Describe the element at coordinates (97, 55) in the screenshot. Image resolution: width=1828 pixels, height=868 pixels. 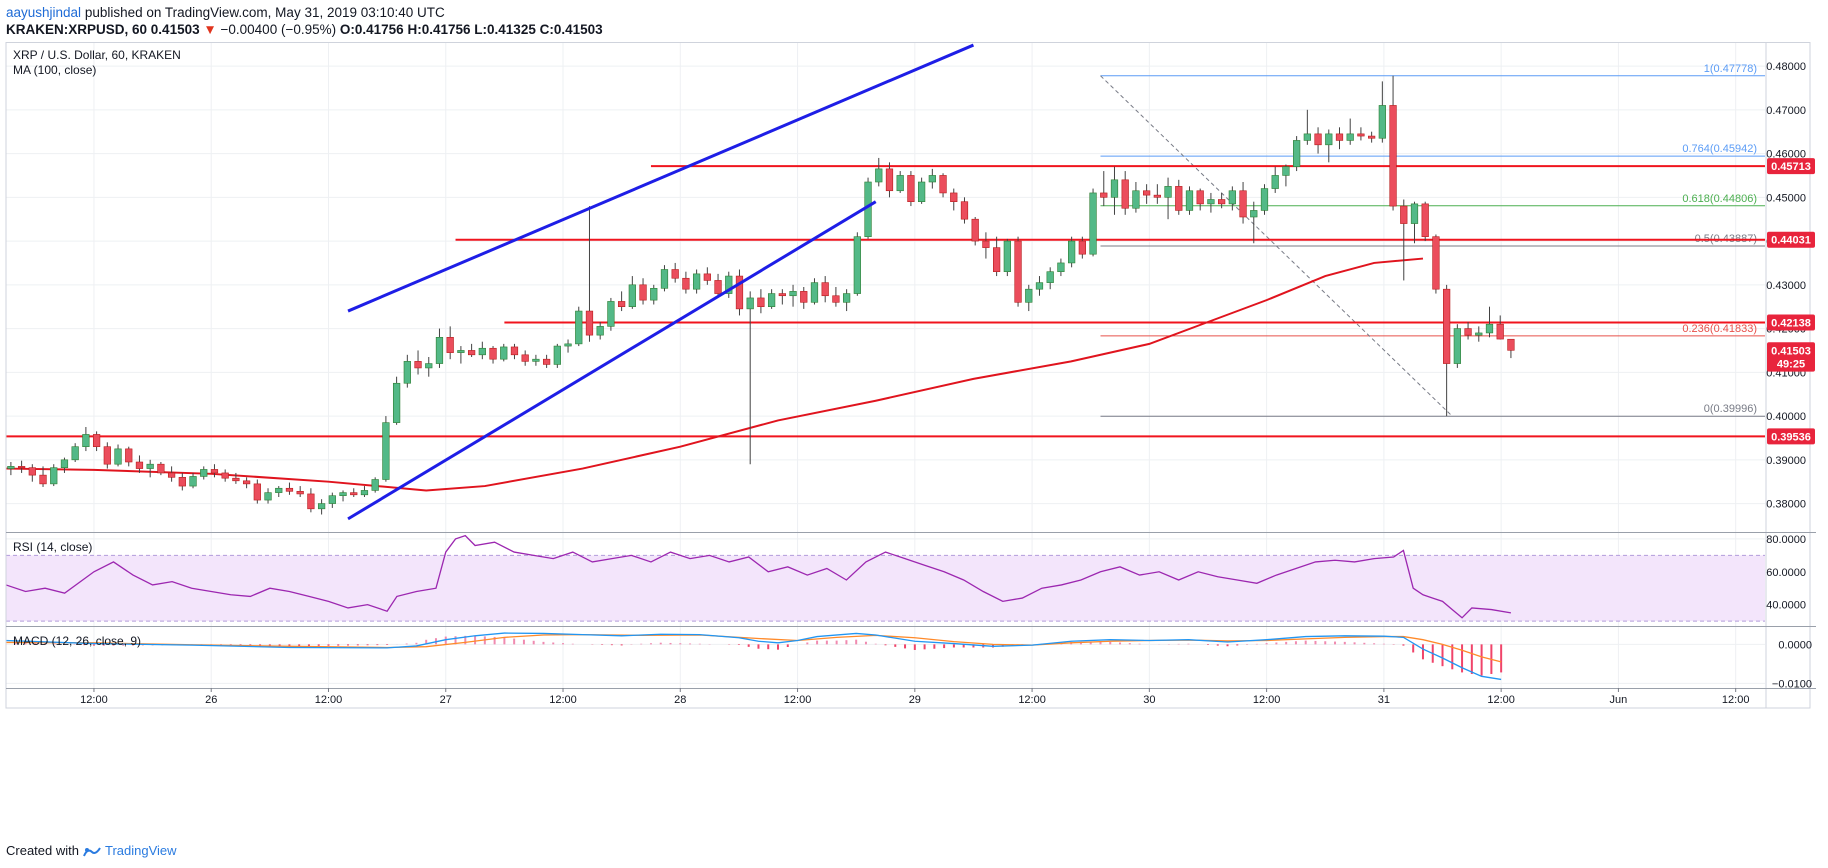
I see `chart-title: XRP / U.S. Dollar, 60, KRAKEN` at that location.